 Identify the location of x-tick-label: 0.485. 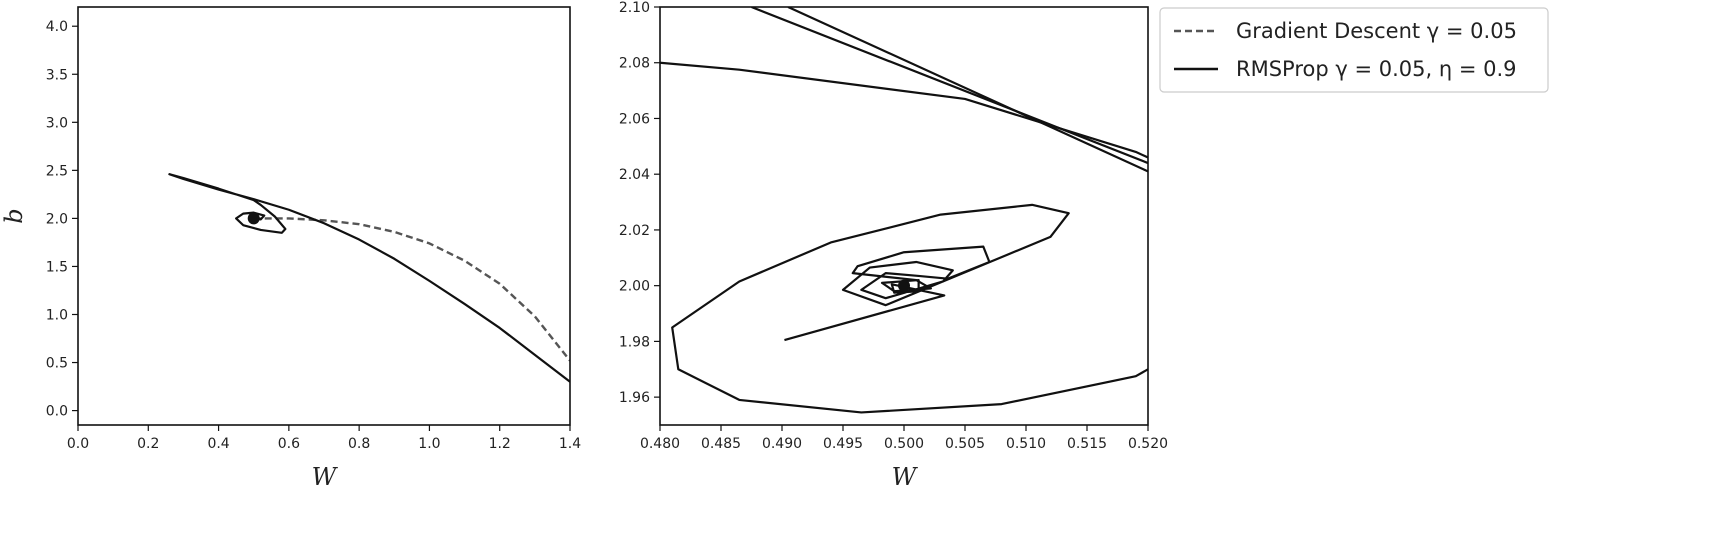
(721, 444).